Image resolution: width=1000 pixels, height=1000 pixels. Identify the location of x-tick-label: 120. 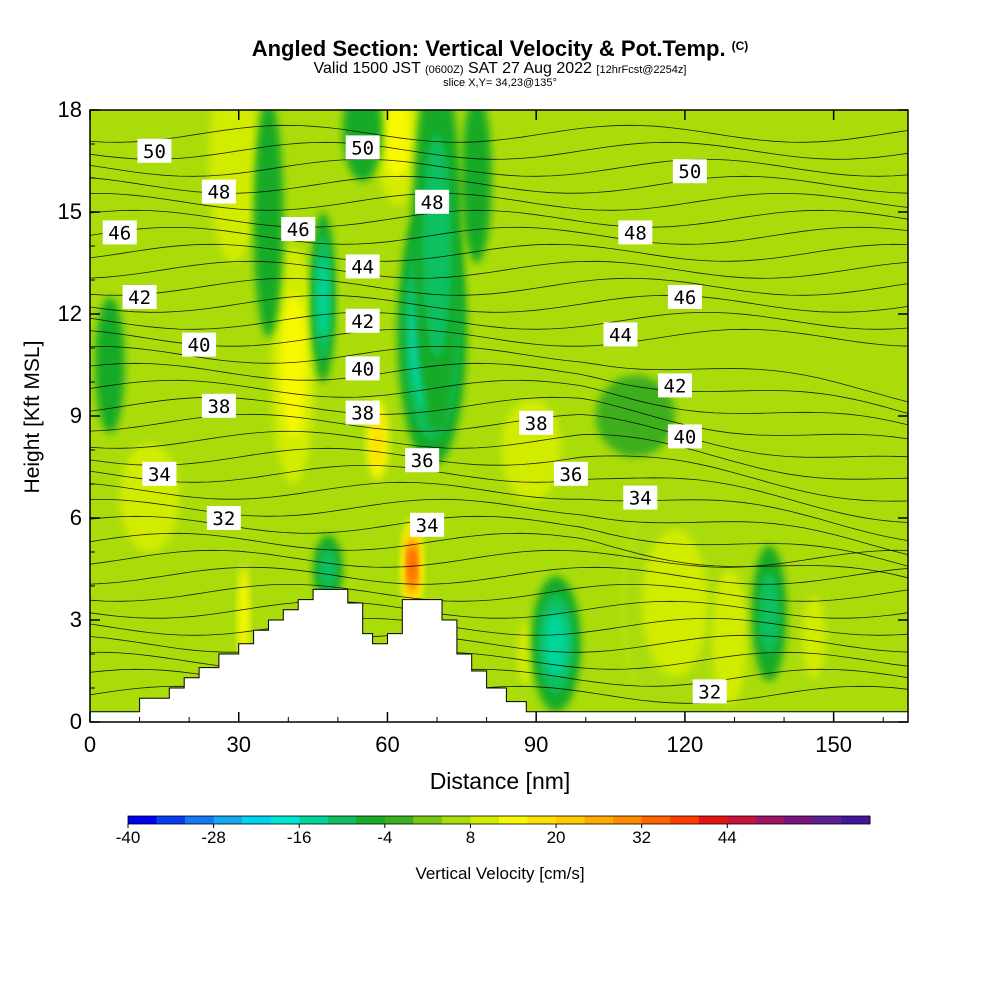
(685, 744).